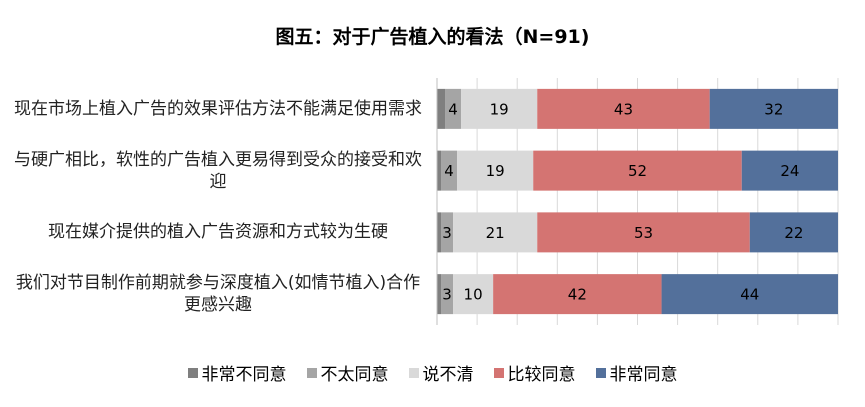 The width and height of the screenshot is (865, 407). I want to click on legend-item: 非常同意, so click(636, 372).